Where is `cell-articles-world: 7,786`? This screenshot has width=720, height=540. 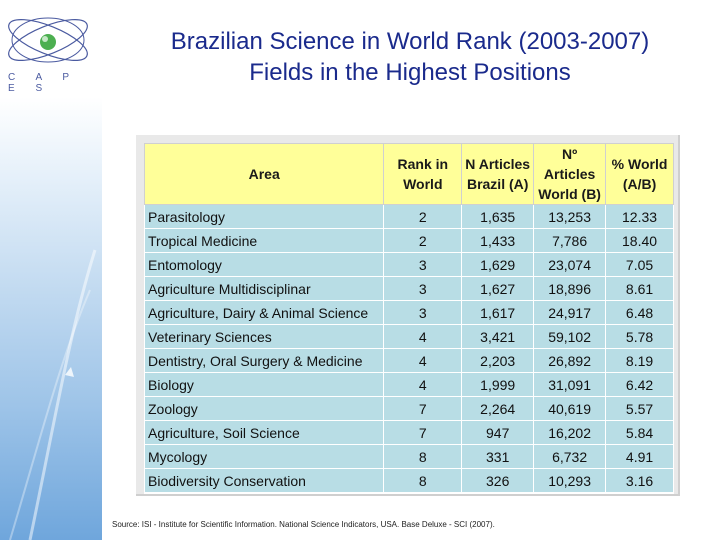
cell-articles-world: 7,786 is located at coordinates (570, 240).